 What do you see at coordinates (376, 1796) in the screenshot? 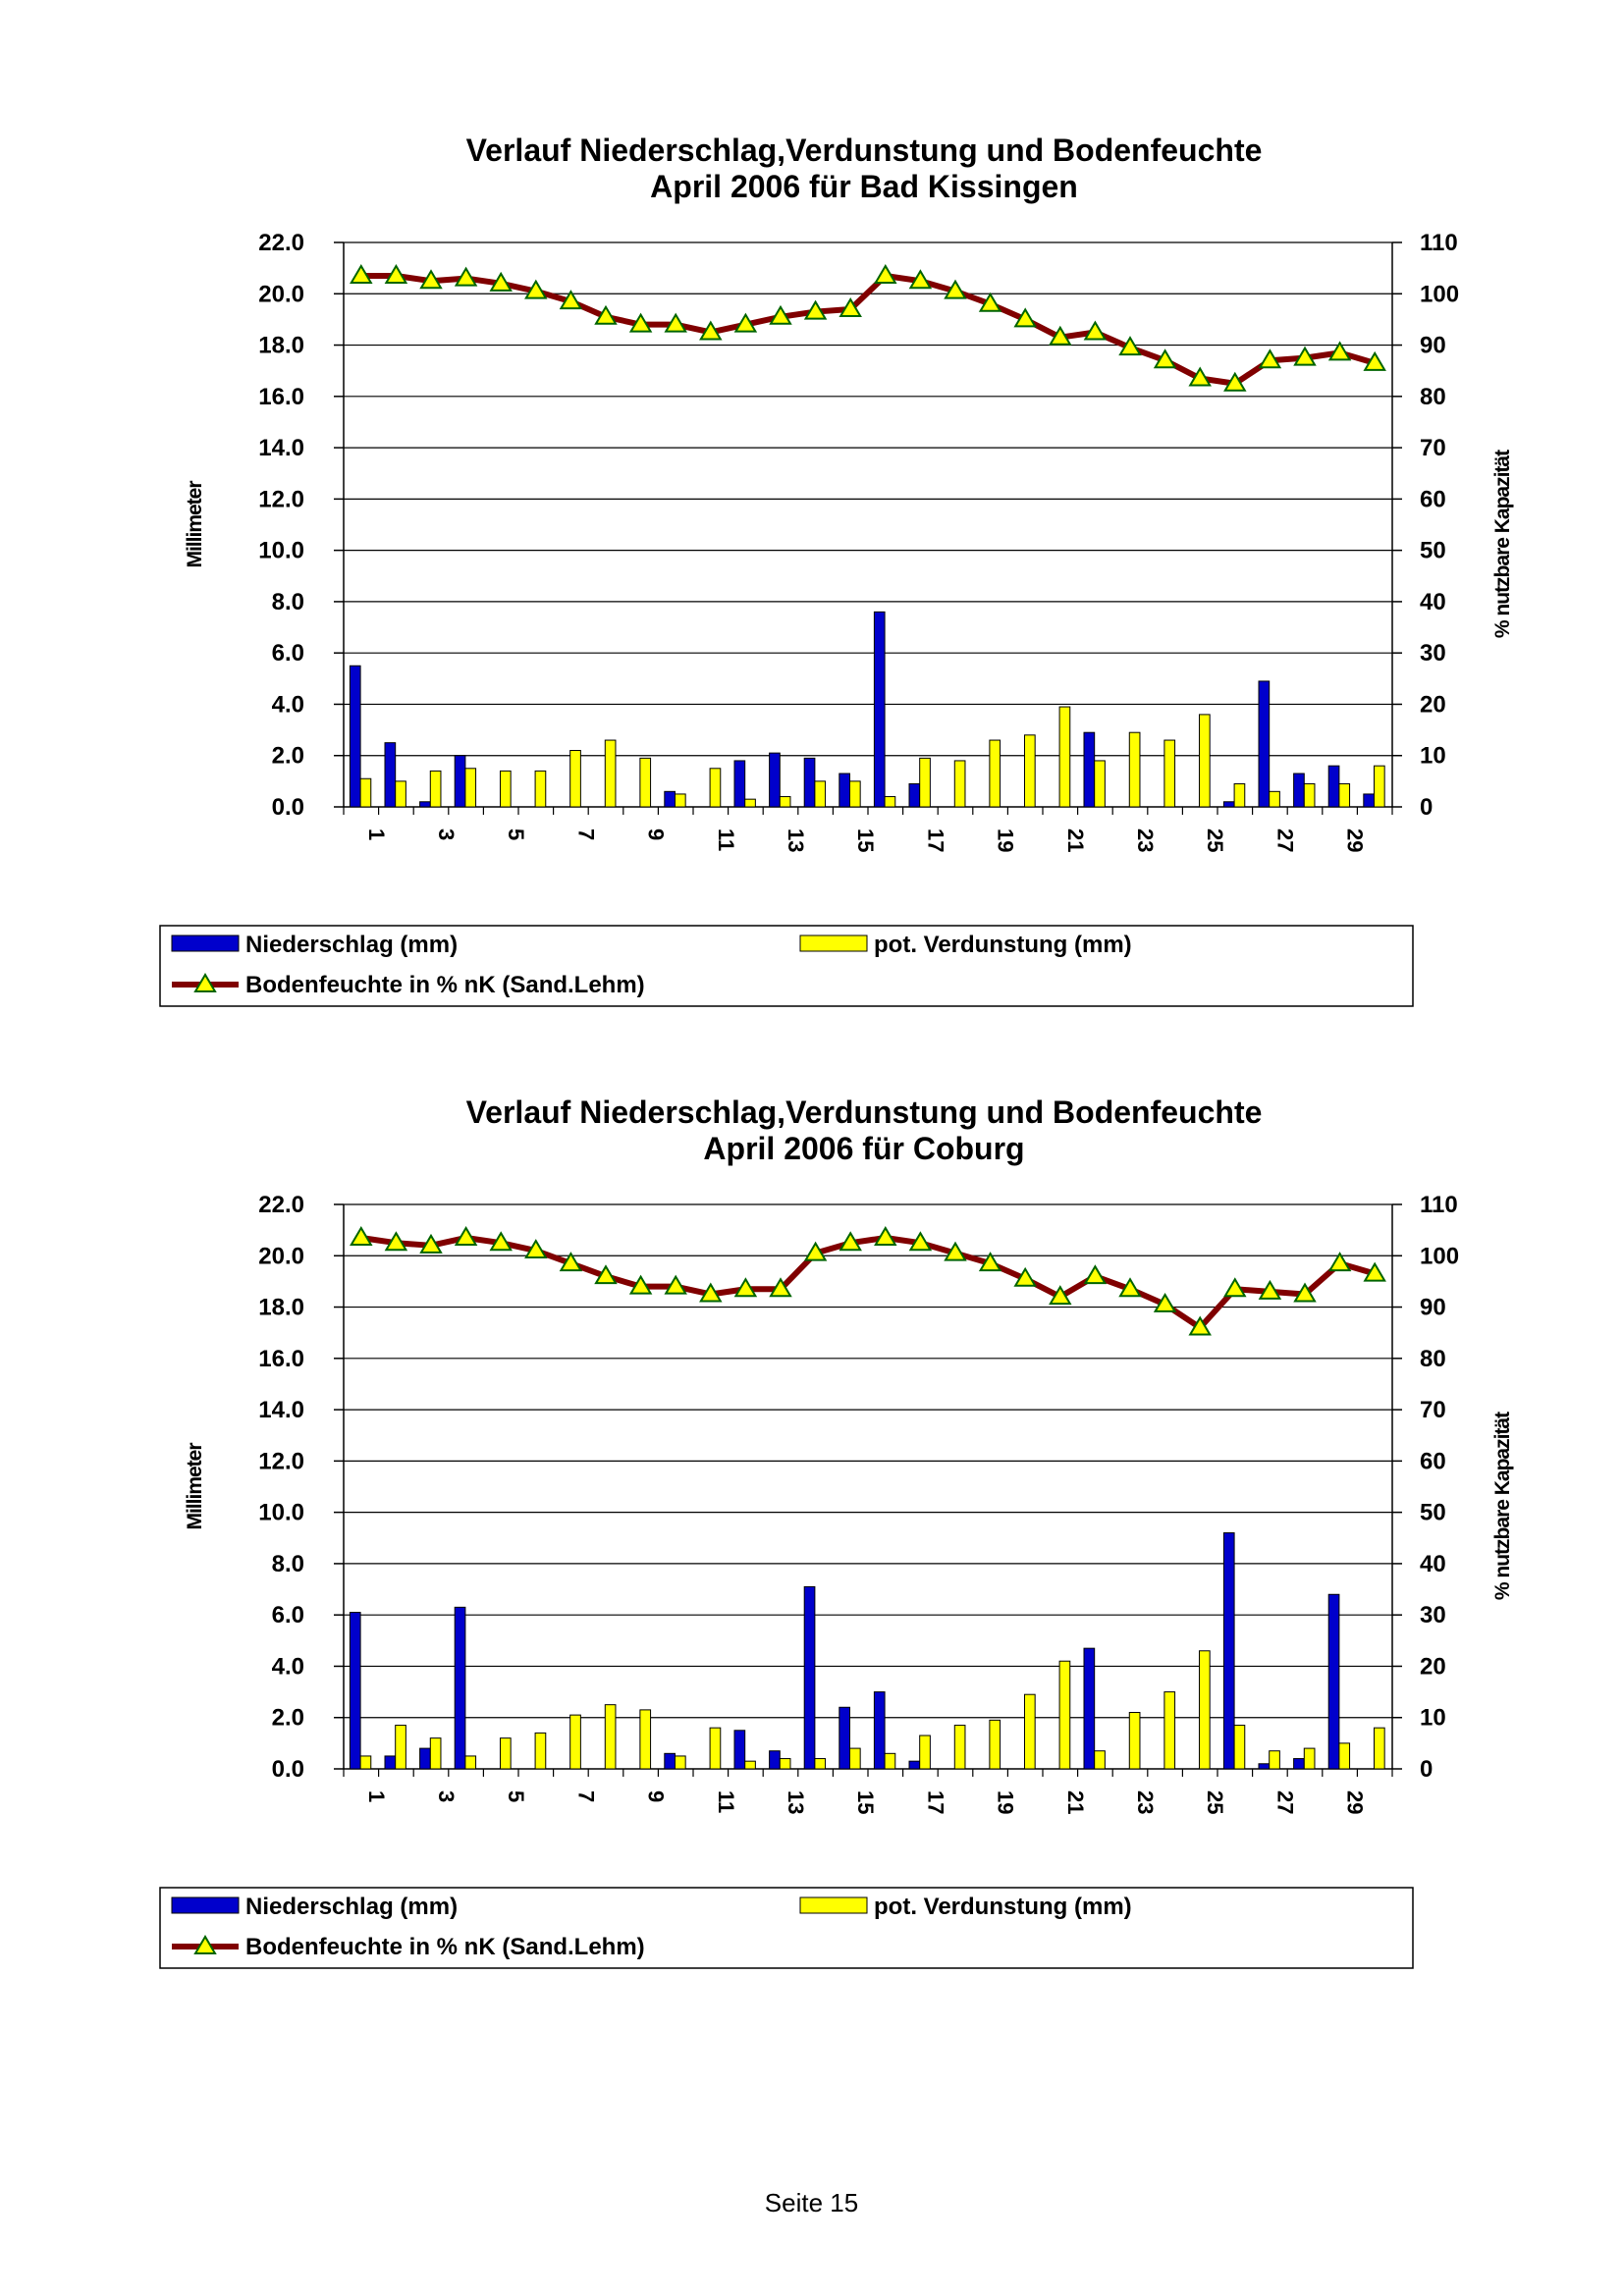
I see `x-tick-label: 1` at bounding box center [376, 1796].